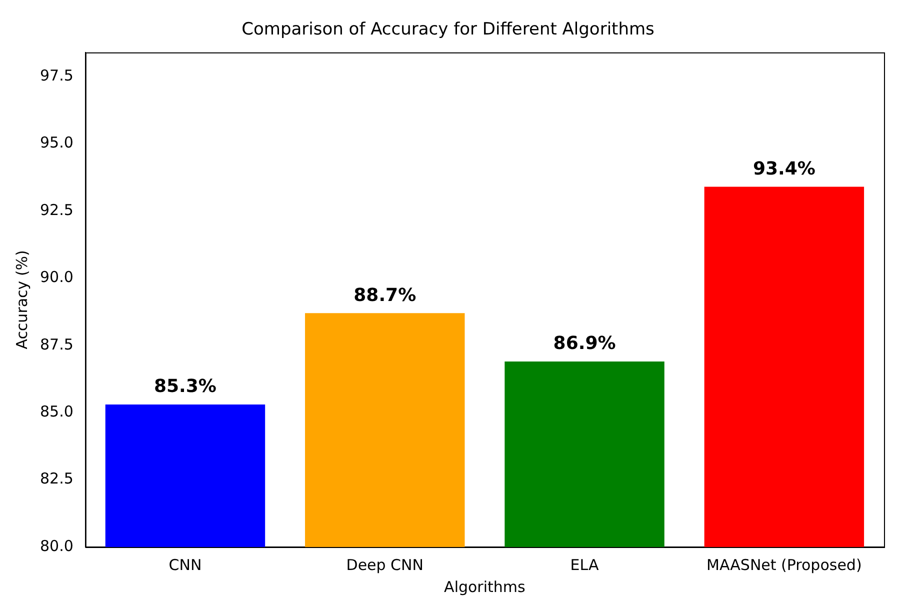 The image size is (902, 605). What do you see at coordinates (57, 277) in the screenshot?
I see `y-tick-label: 90.0` at bounding box center [57, 277].